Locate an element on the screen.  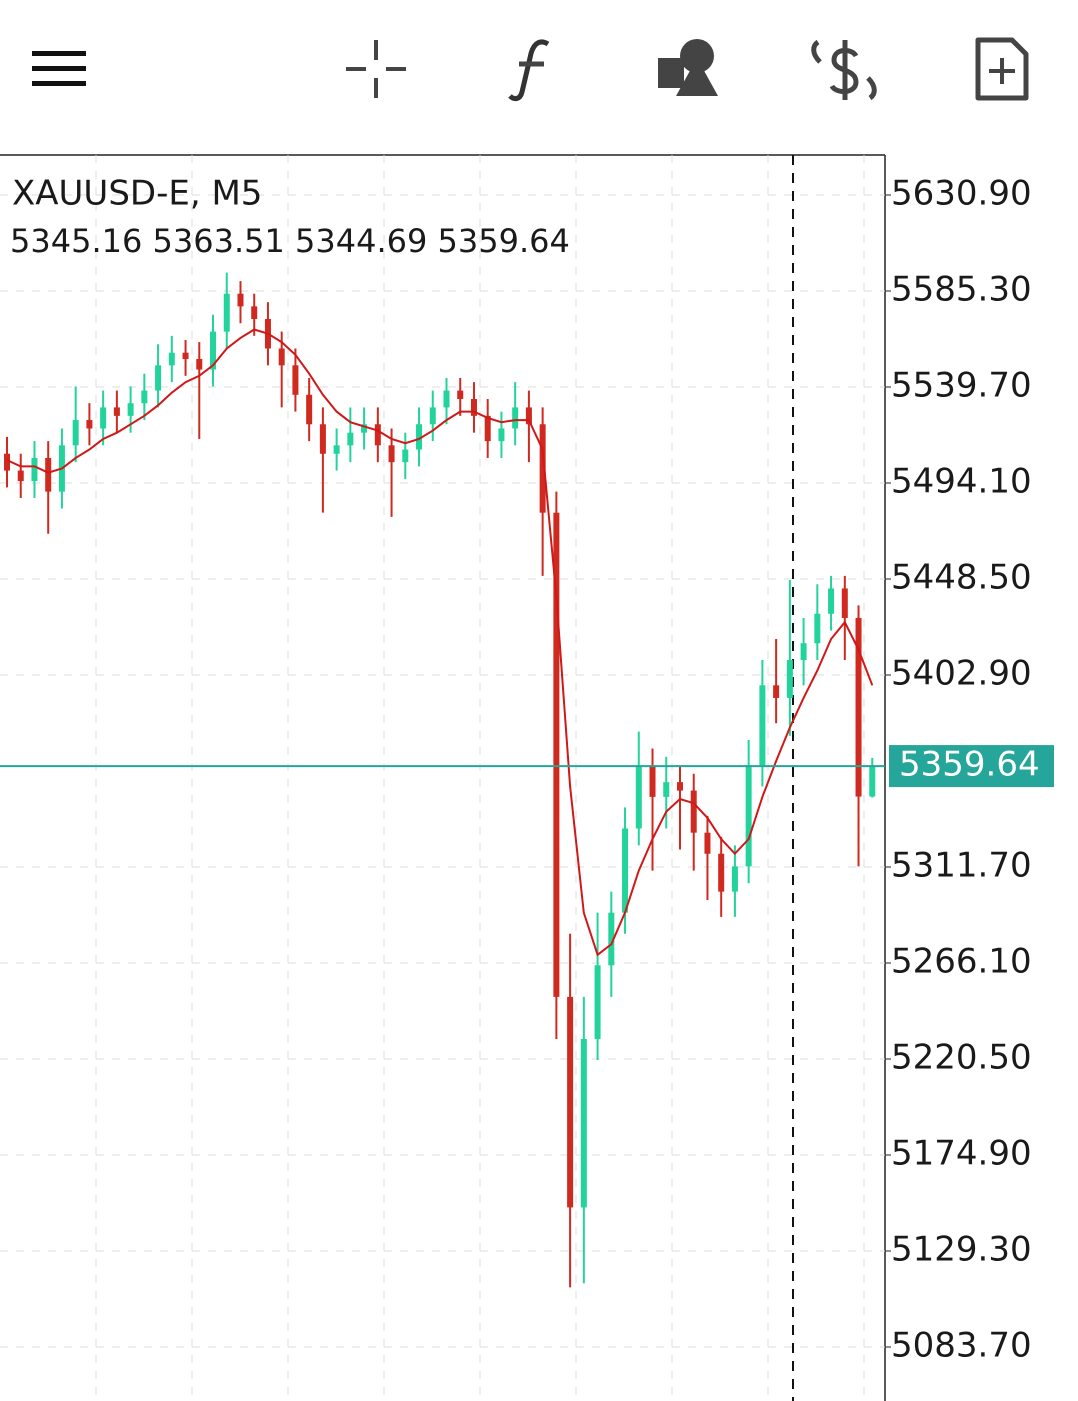
y-tick-label: 5174.90 is located at coordinates (961, 1154).